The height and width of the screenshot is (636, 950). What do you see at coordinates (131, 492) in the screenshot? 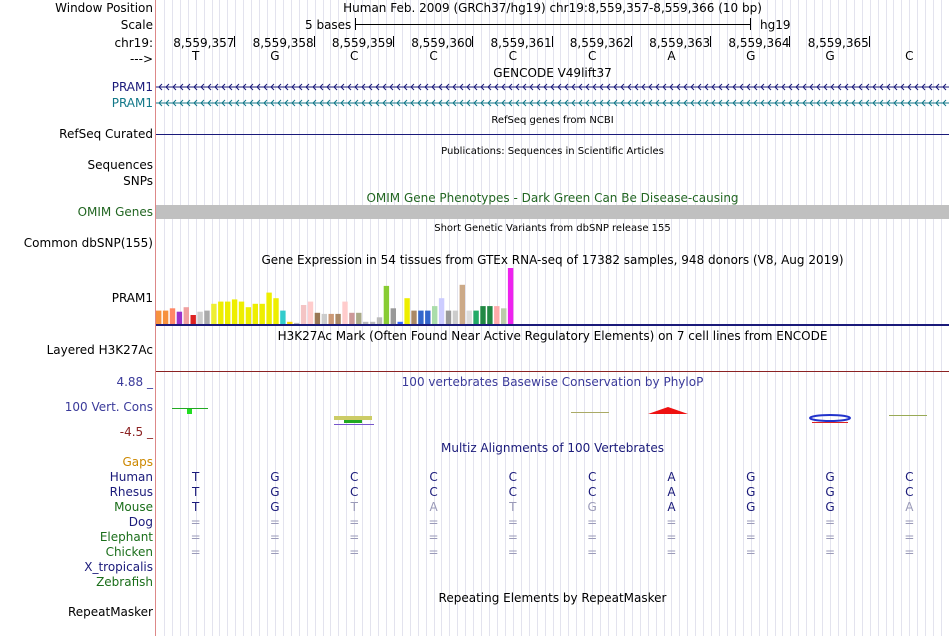
I see `species-label: Rhesus` at bounding box center [131, 492].